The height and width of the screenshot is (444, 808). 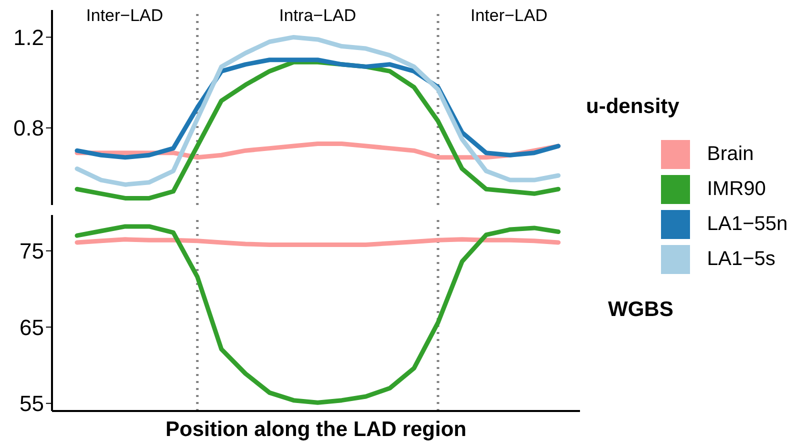 I want to click on y-tick-label: 75, so click(x=32, y=251).